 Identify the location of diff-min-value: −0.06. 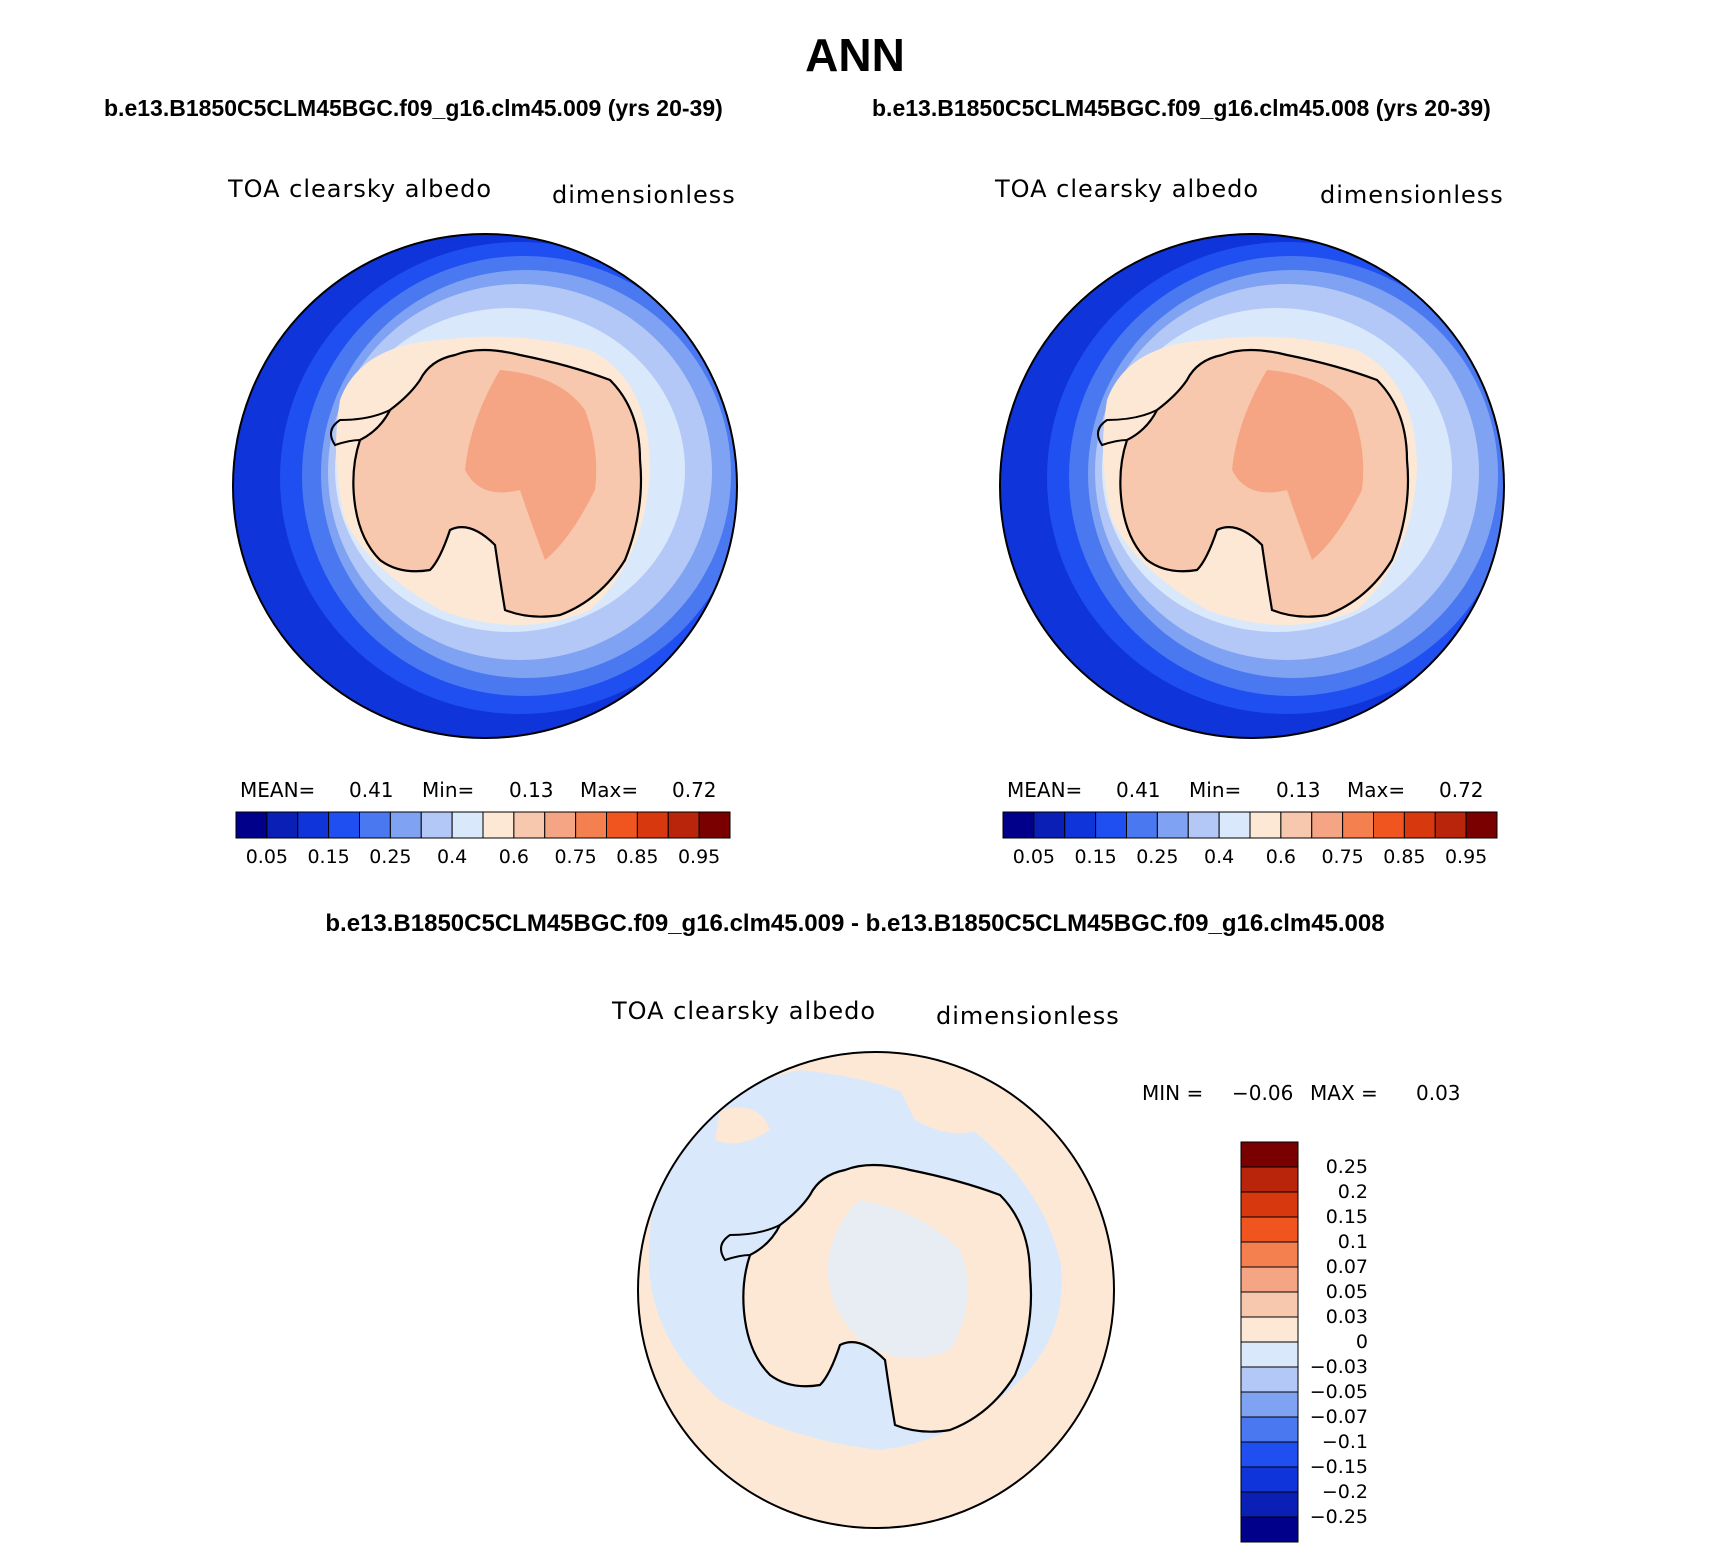
(1263, 1093).